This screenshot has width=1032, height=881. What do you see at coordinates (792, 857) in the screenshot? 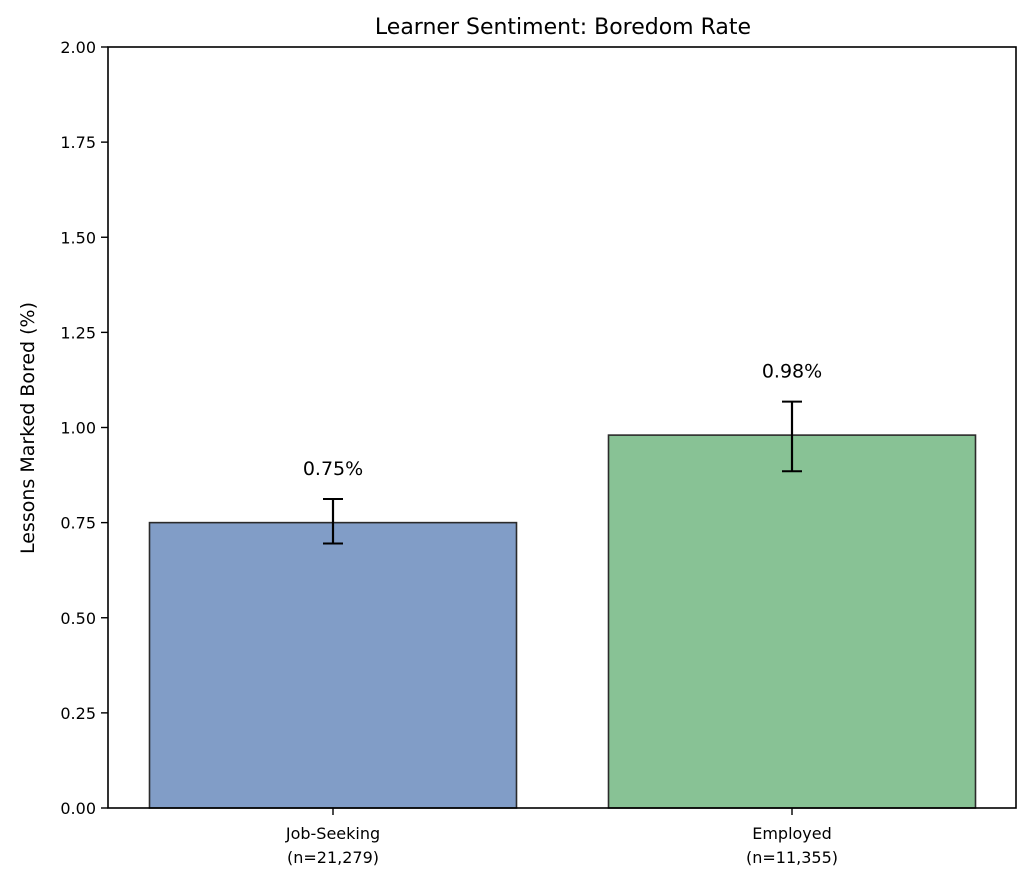
I see `x-tick-sublabel: (n=11,355)` at bounding box center [792, 857].